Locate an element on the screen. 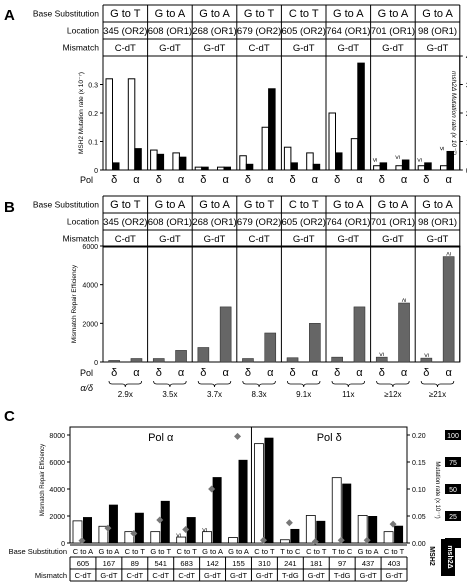  y-tick-label: 0.1 is located at coordinates (93, 143).